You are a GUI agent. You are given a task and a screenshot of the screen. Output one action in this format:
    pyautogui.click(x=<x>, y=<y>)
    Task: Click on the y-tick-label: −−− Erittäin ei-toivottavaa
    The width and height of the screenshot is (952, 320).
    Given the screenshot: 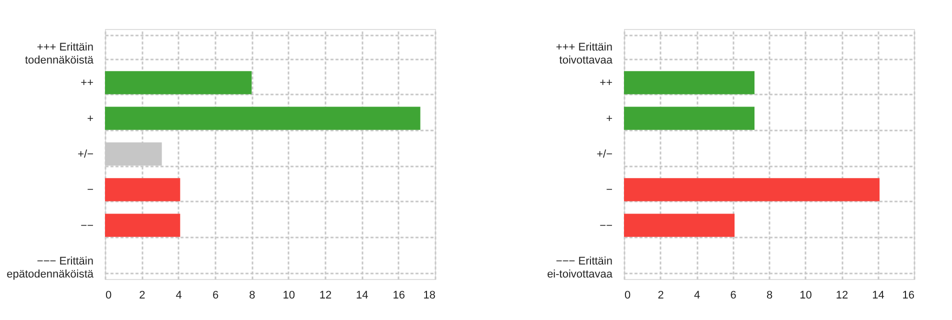 What is the action you would take?
    pyautogui.click(x=580, y=267)
    